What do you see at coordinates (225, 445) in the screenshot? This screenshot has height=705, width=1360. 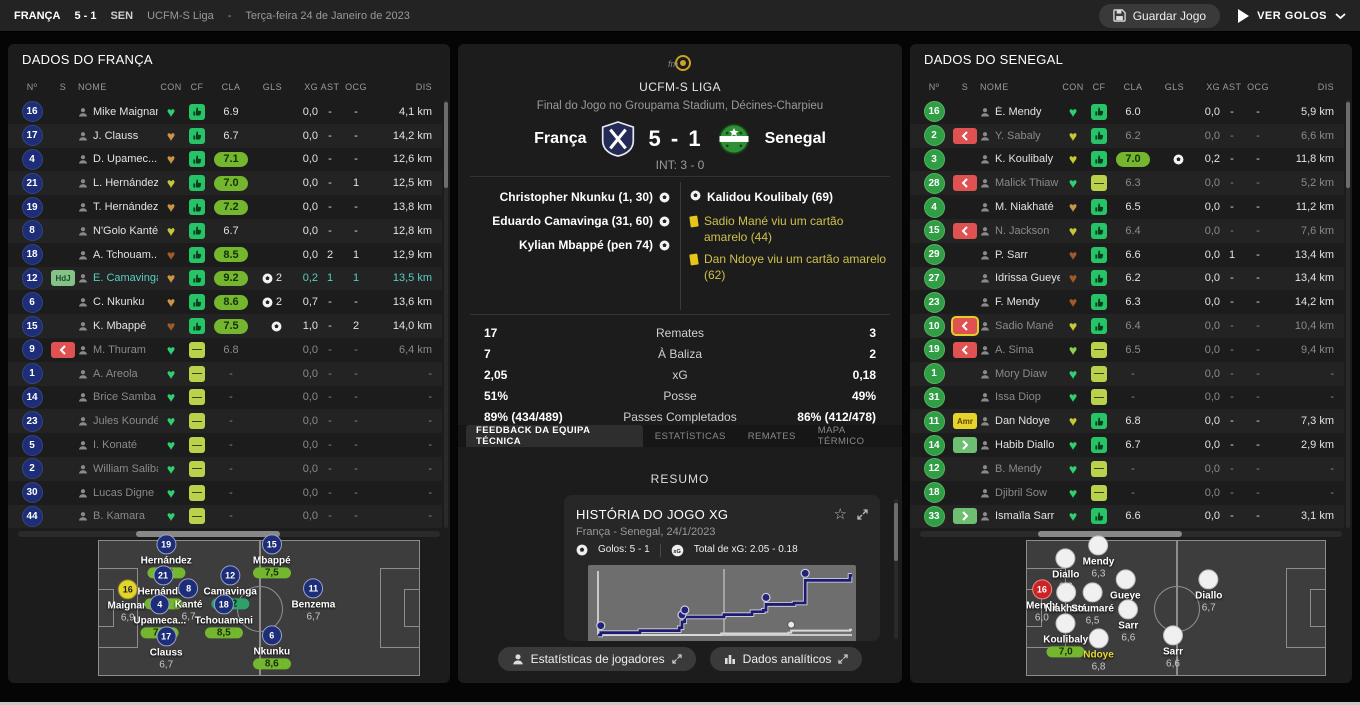 I see `player-row: 5 I. Konaté ♥ — -0,0- - -` at bounding box center [225, 445].